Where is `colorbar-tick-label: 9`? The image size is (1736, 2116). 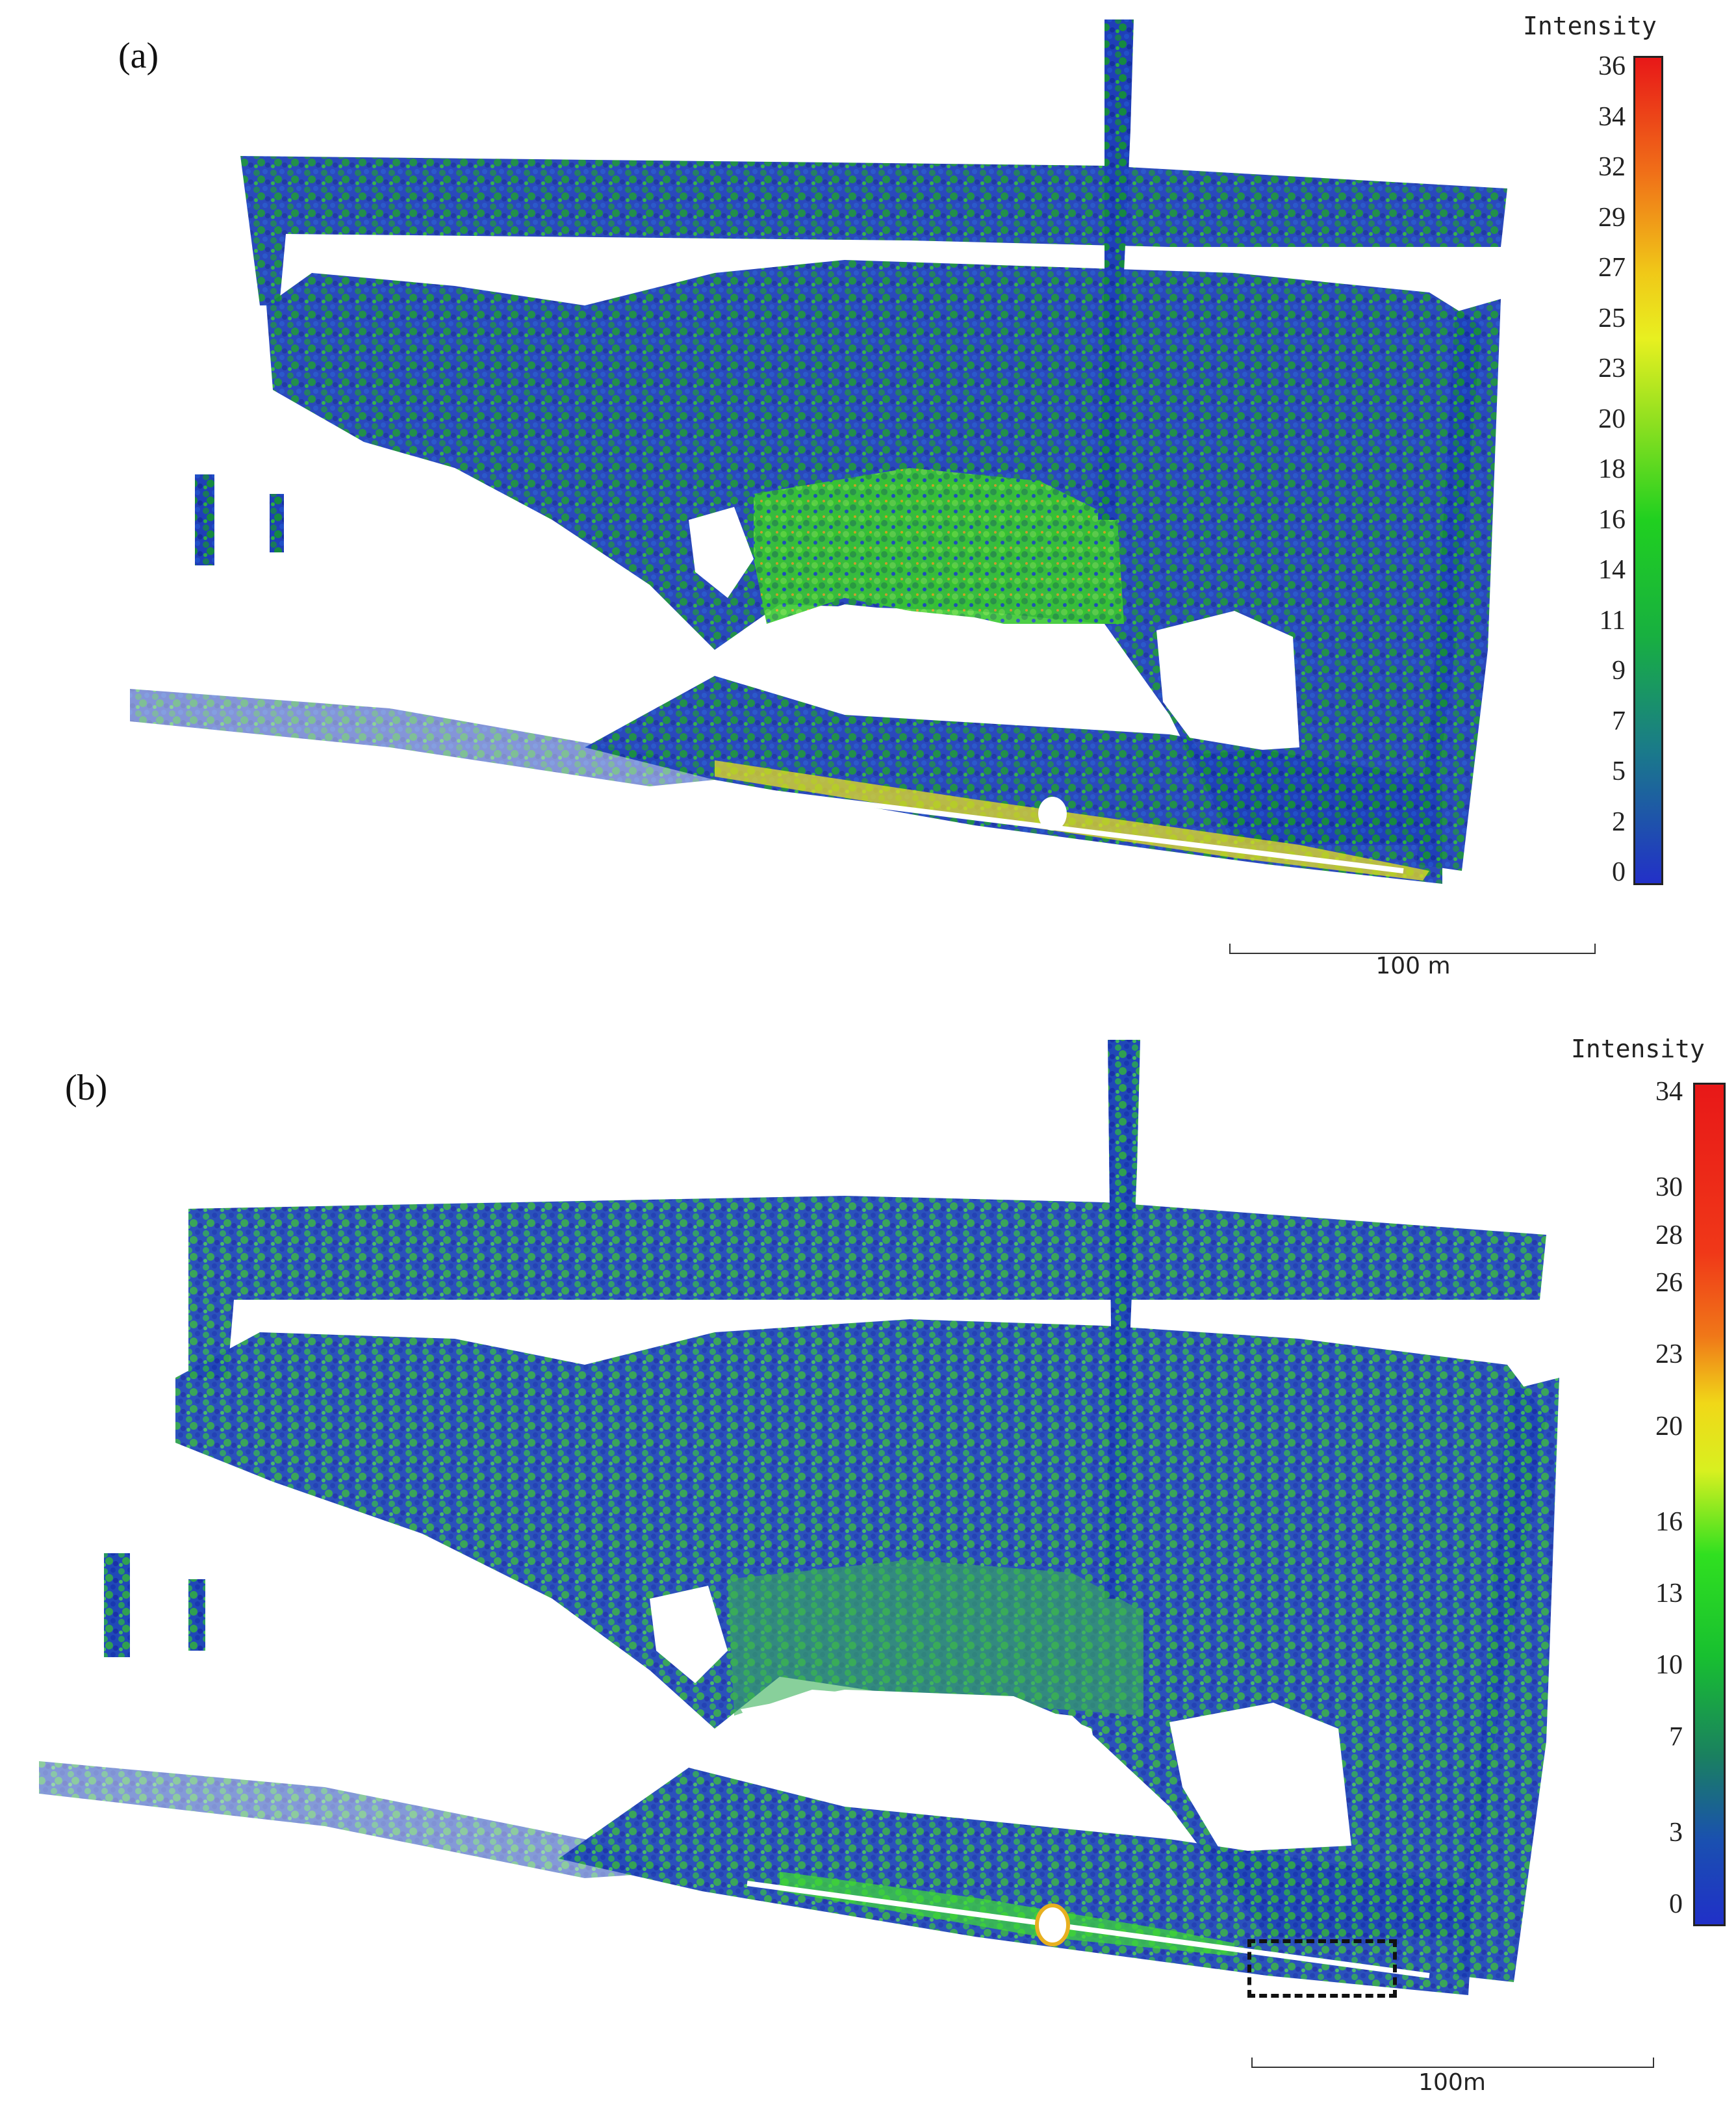
colorbar-tick-label: 9 is located at coordinates (1619, 671).